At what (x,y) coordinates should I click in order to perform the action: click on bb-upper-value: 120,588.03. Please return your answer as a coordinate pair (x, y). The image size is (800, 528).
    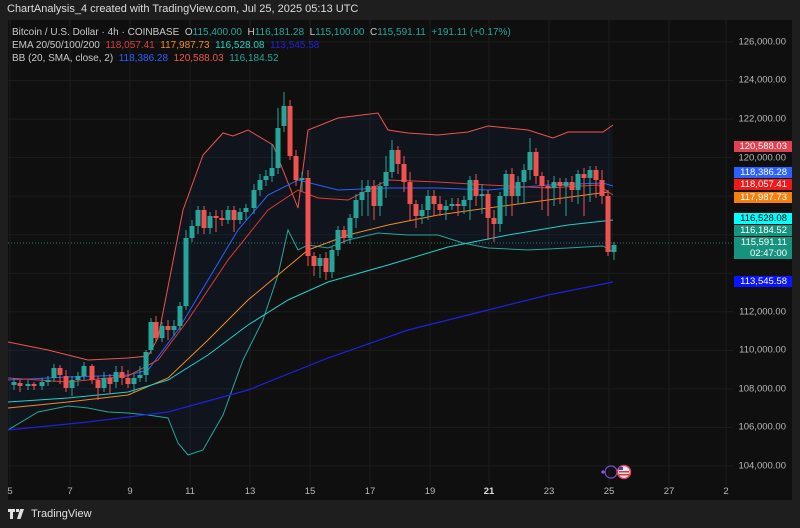
    Looking at the image, I should click on (198, 58).